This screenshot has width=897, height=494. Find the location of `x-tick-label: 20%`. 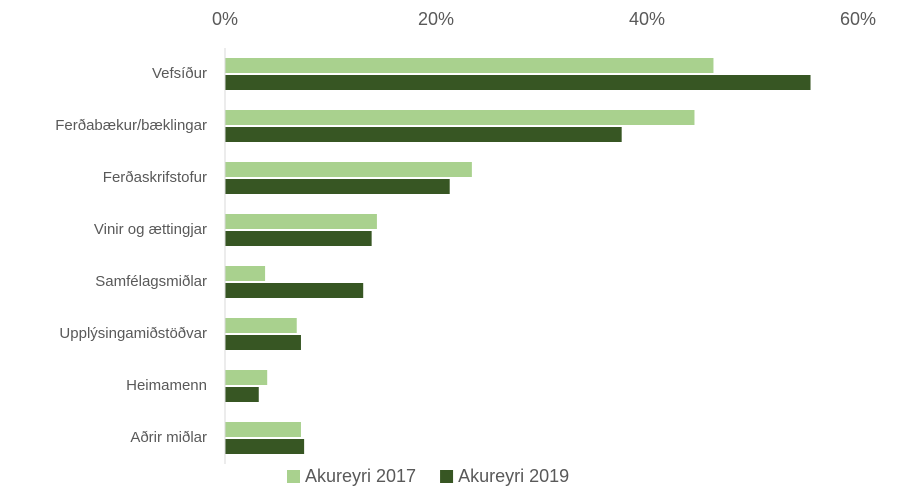

x-tick-label: 20% is located at coordinates (436, 19).